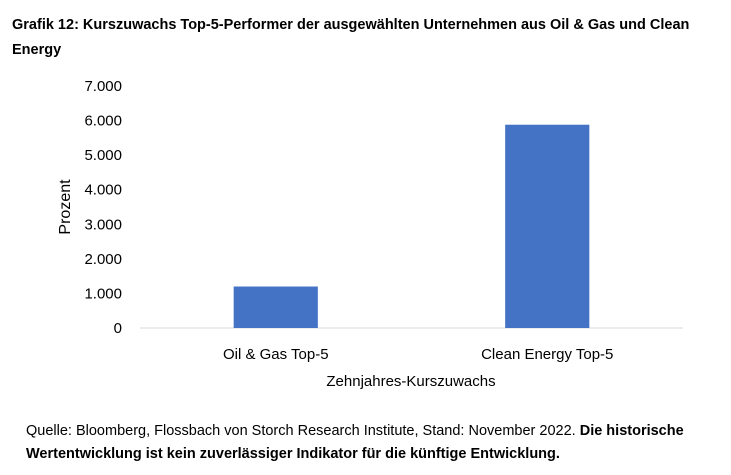 This screenshot has height=475, width=731. What do you see at coordinates (103, 259) in the screenshot?
I see `y-tick-label: 2.000` at bounding box center [103, 259].